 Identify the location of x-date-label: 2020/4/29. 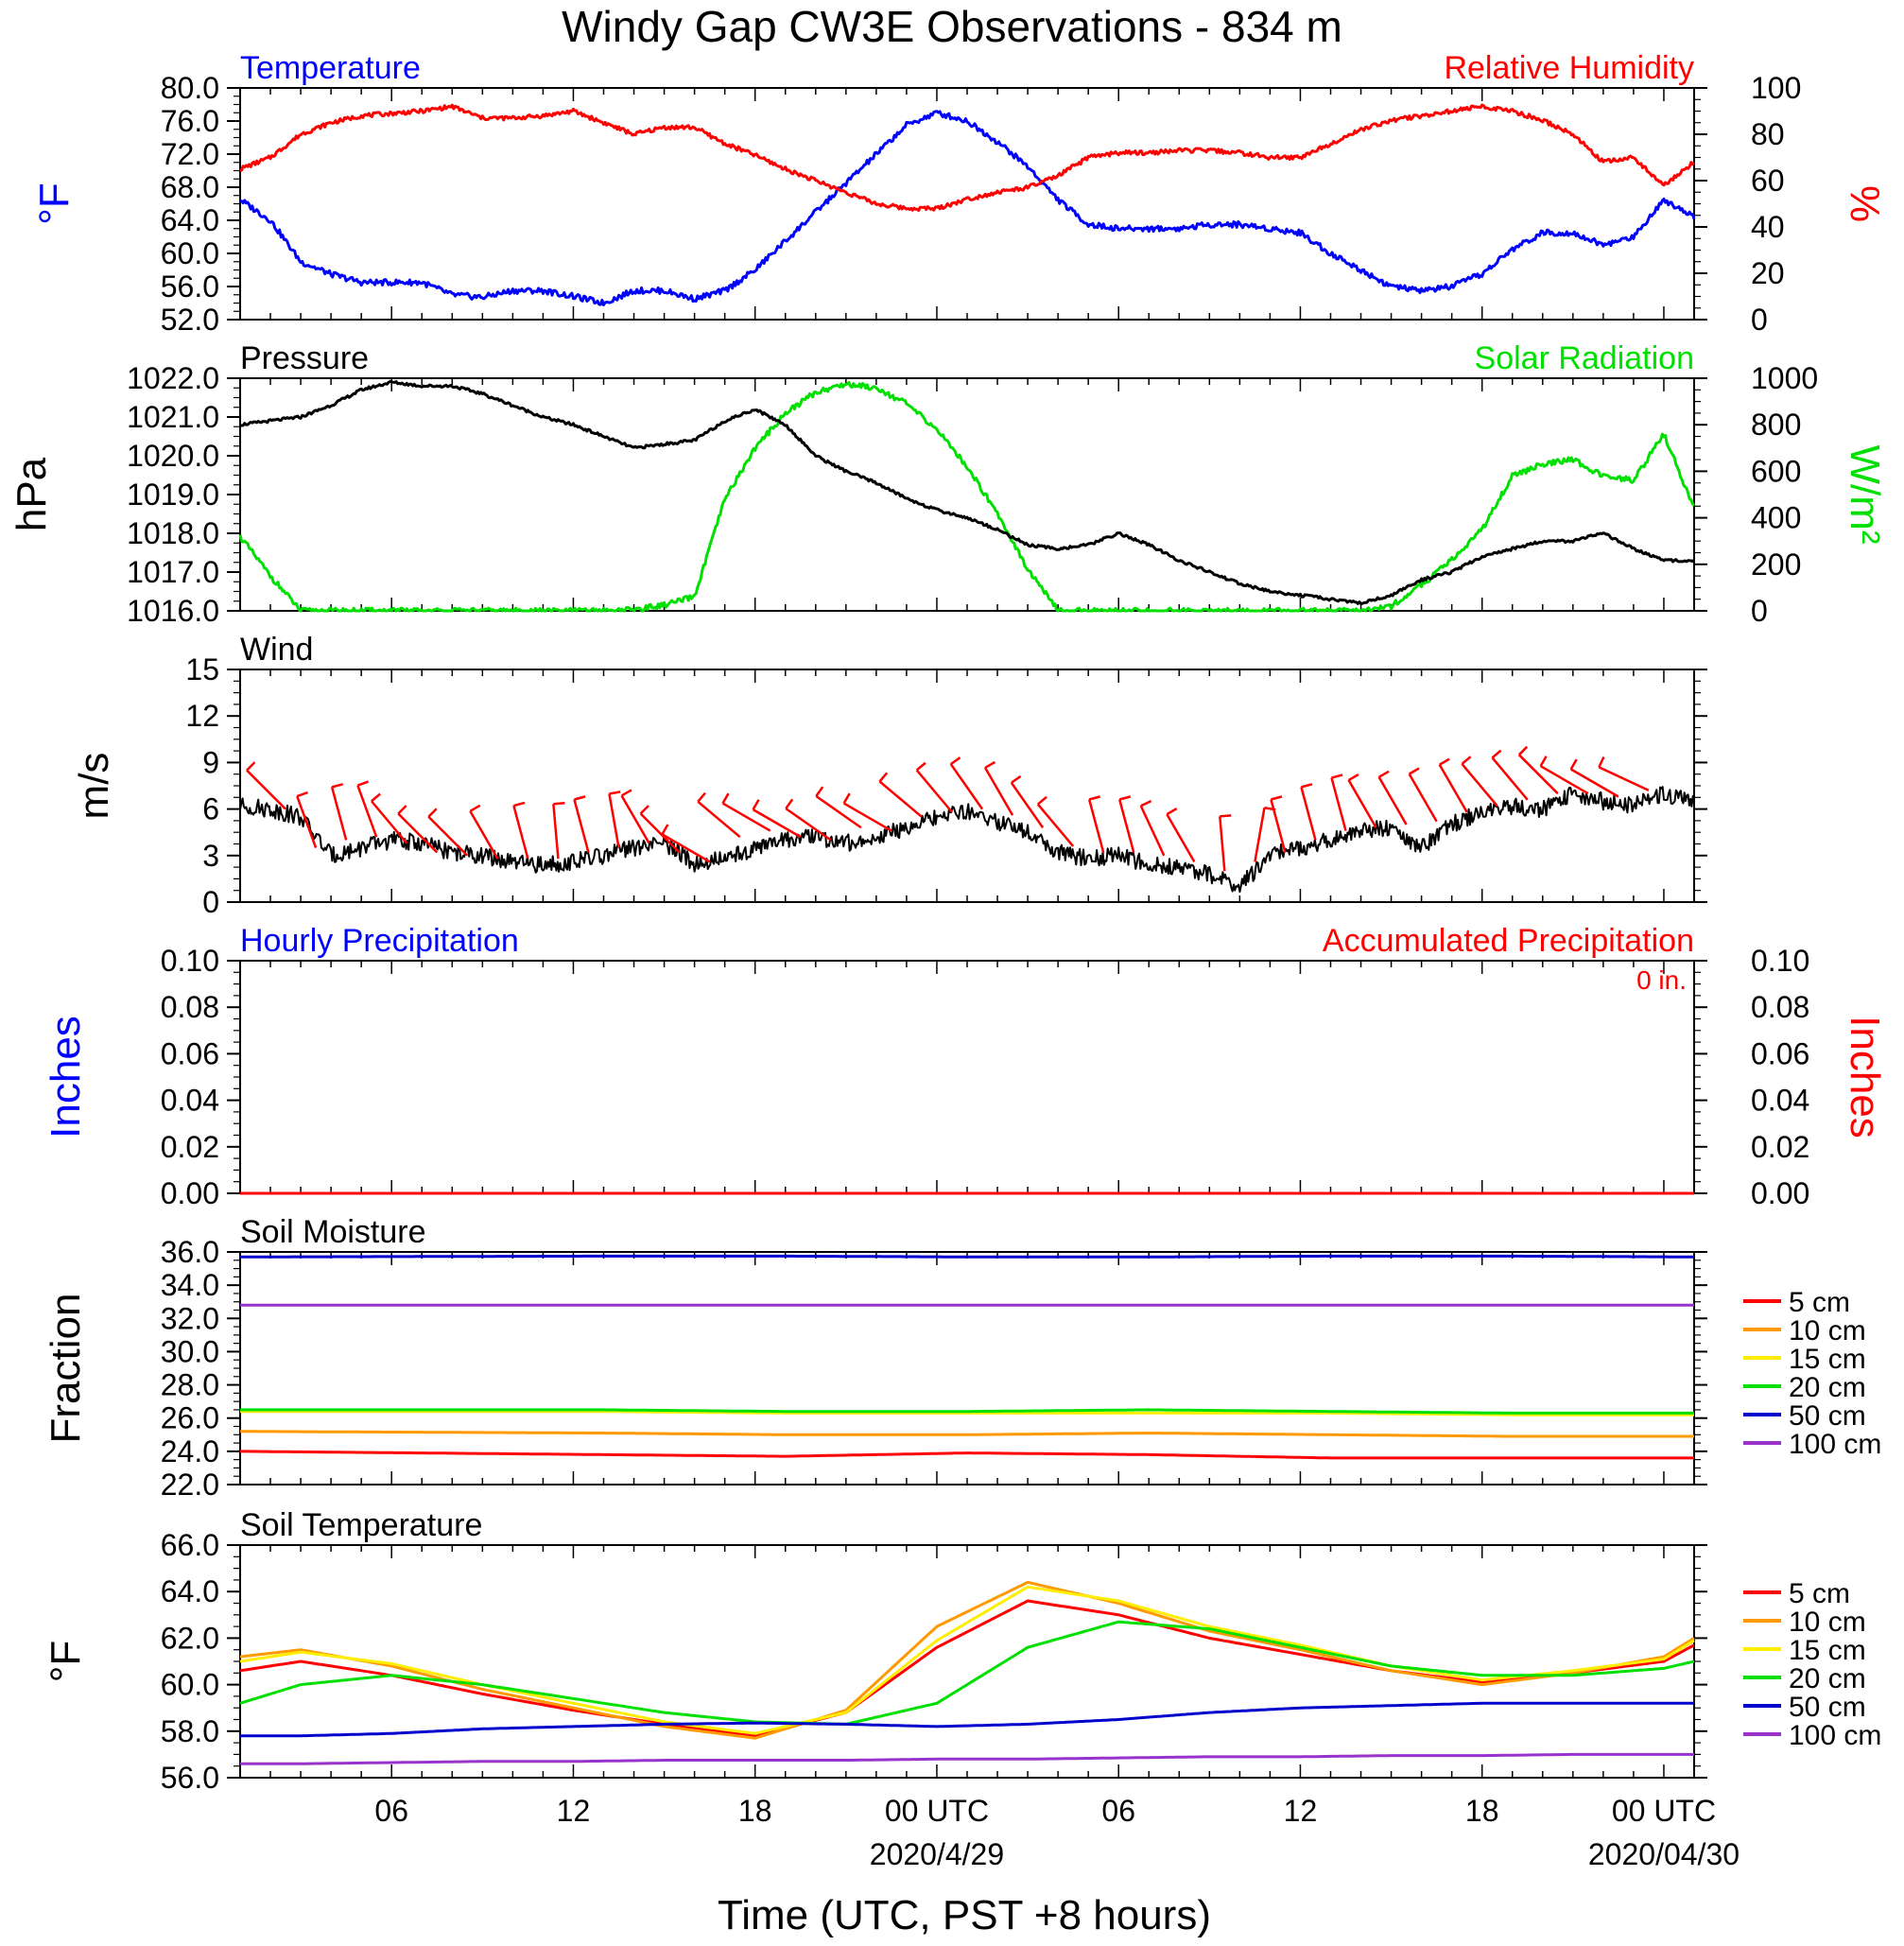
(937, 1854).